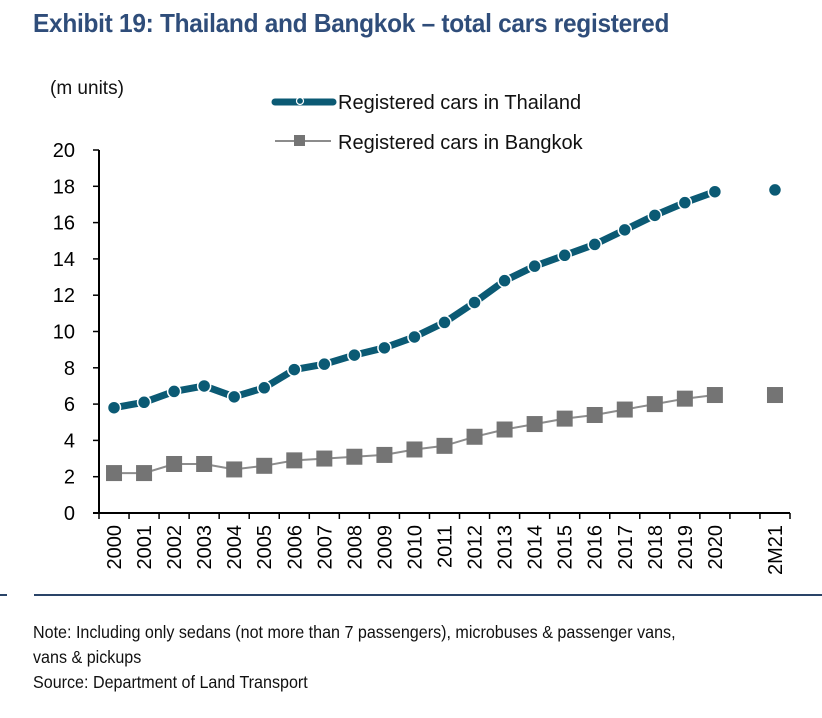  What do you see at coordinates (656, 547) in the screenshot?
I see `x-tick-label: 2018` at bounding box center [656, 547].